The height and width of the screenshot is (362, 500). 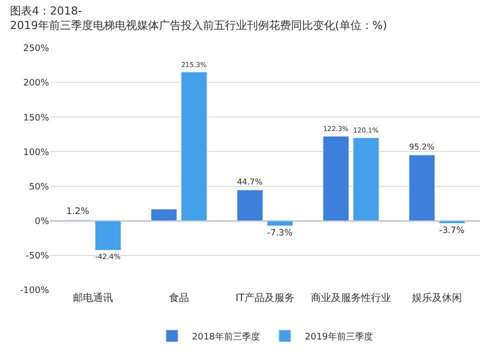 I want to click on y-tick-label: -100%, so click(x=35, y=291).